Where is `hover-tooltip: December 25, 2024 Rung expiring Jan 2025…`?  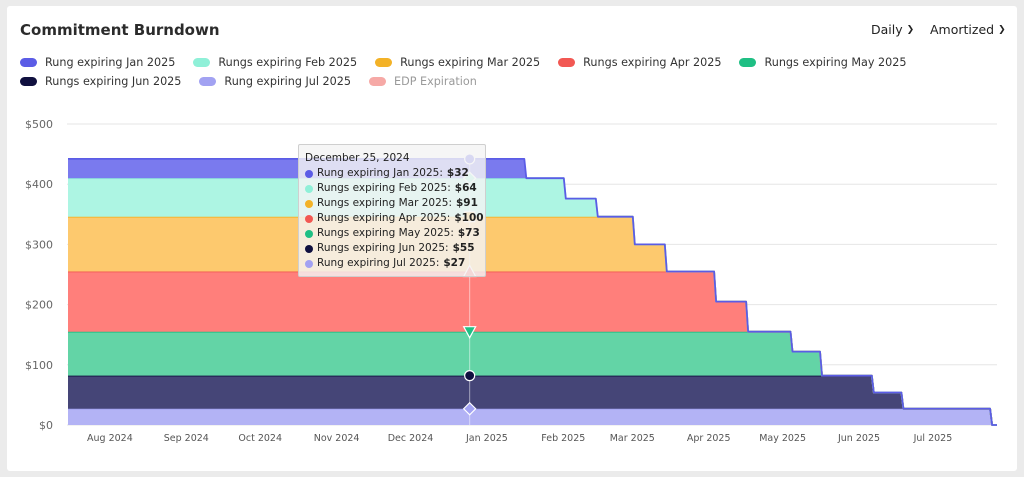 hover-tooltip: December 25, 2024 Rung expiring Jan 2025… is located at coordinates (392, 210).